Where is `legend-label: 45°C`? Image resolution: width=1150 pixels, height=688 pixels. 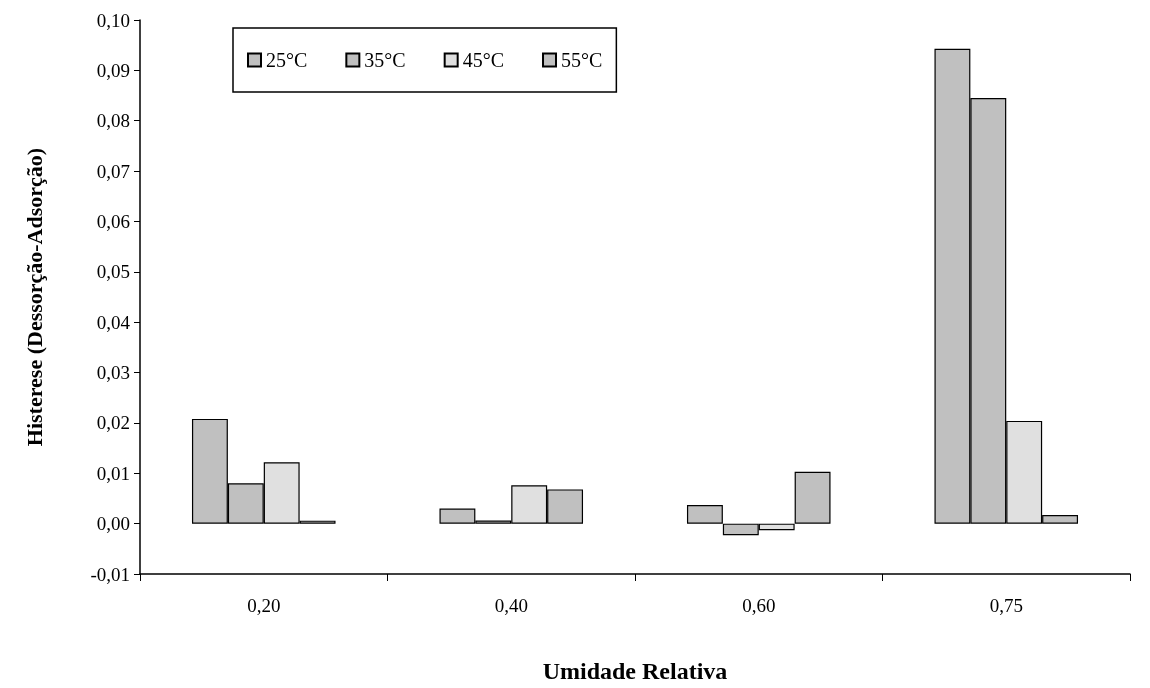 legend-label: 45°C is located at coordinates (483, 60).